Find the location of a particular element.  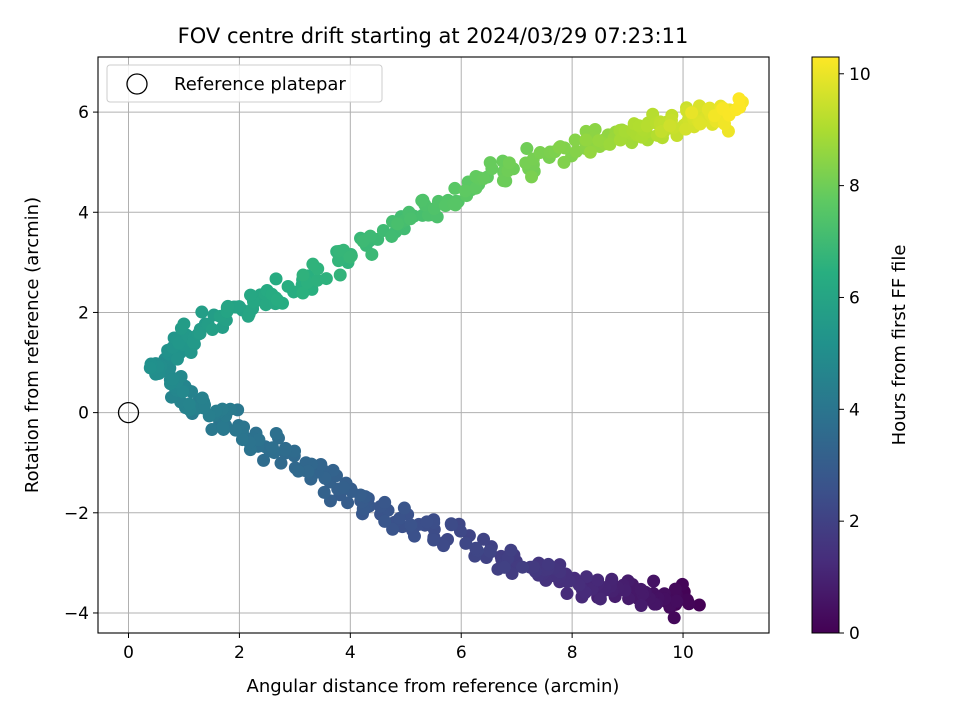

y-axis-label: Rotation from reference (arcmin) is located at coordinates (32, 345).